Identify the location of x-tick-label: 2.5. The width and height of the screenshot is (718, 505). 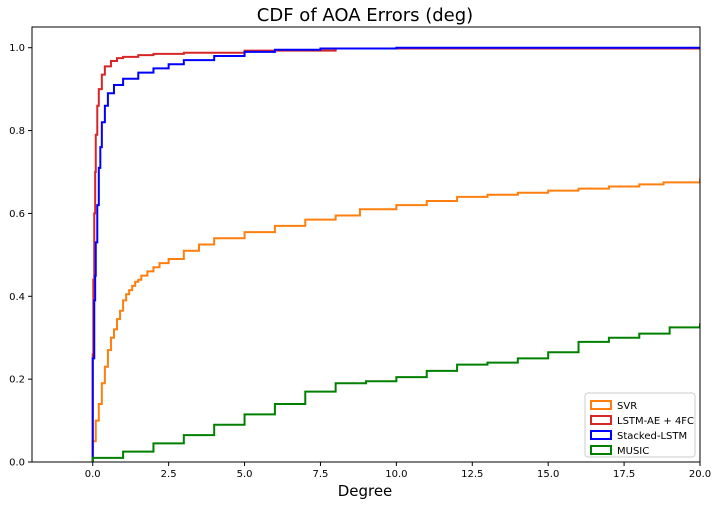
(169, 474).